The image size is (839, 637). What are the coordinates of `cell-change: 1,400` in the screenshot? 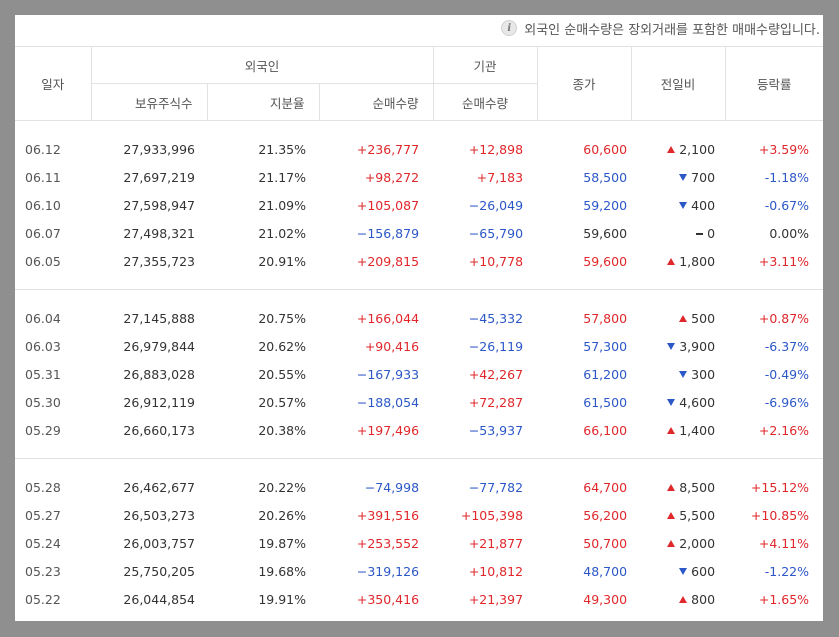 It's located at (678, 430).